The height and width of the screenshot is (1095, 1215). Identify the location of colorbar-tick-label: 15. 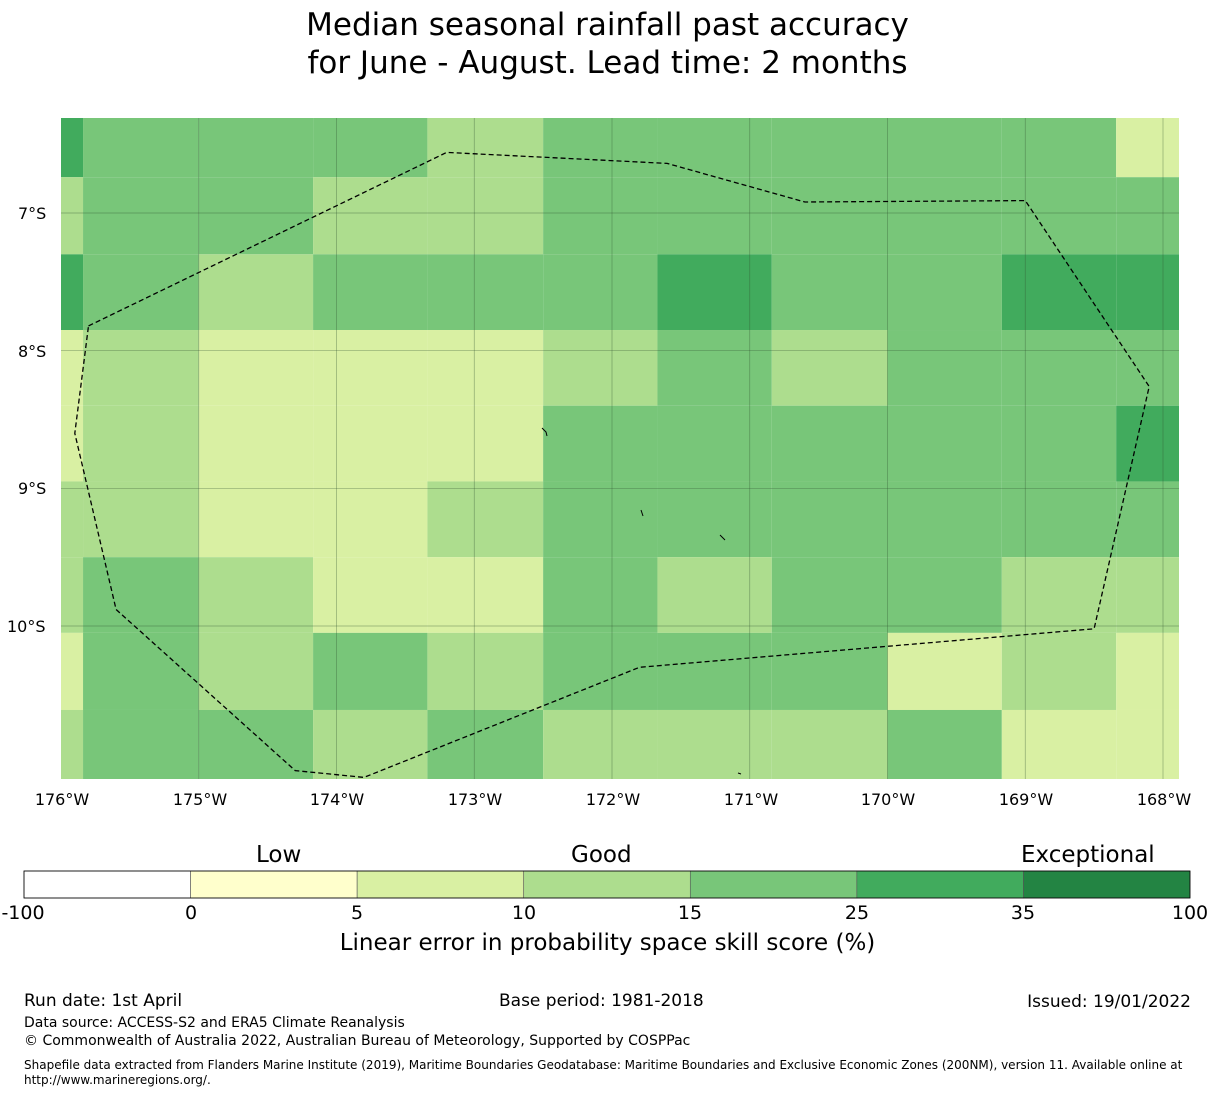
(690, 913).